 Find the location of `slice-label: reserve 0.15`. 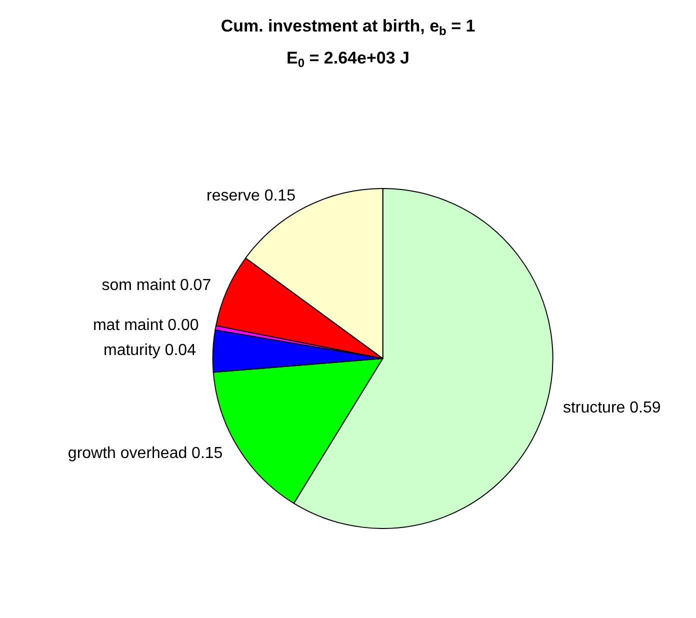

slice-label: reserve 0.15 is located at coordinates (251, 196).